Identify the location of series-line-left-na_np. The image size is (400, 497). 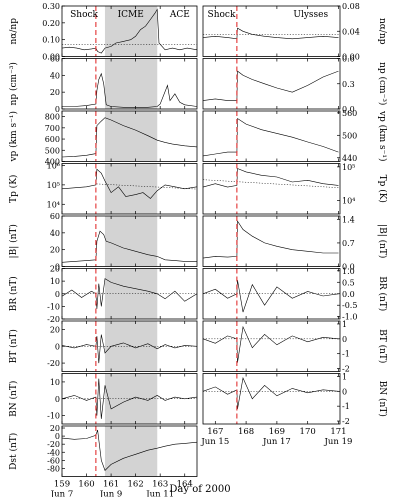
(129, 31).